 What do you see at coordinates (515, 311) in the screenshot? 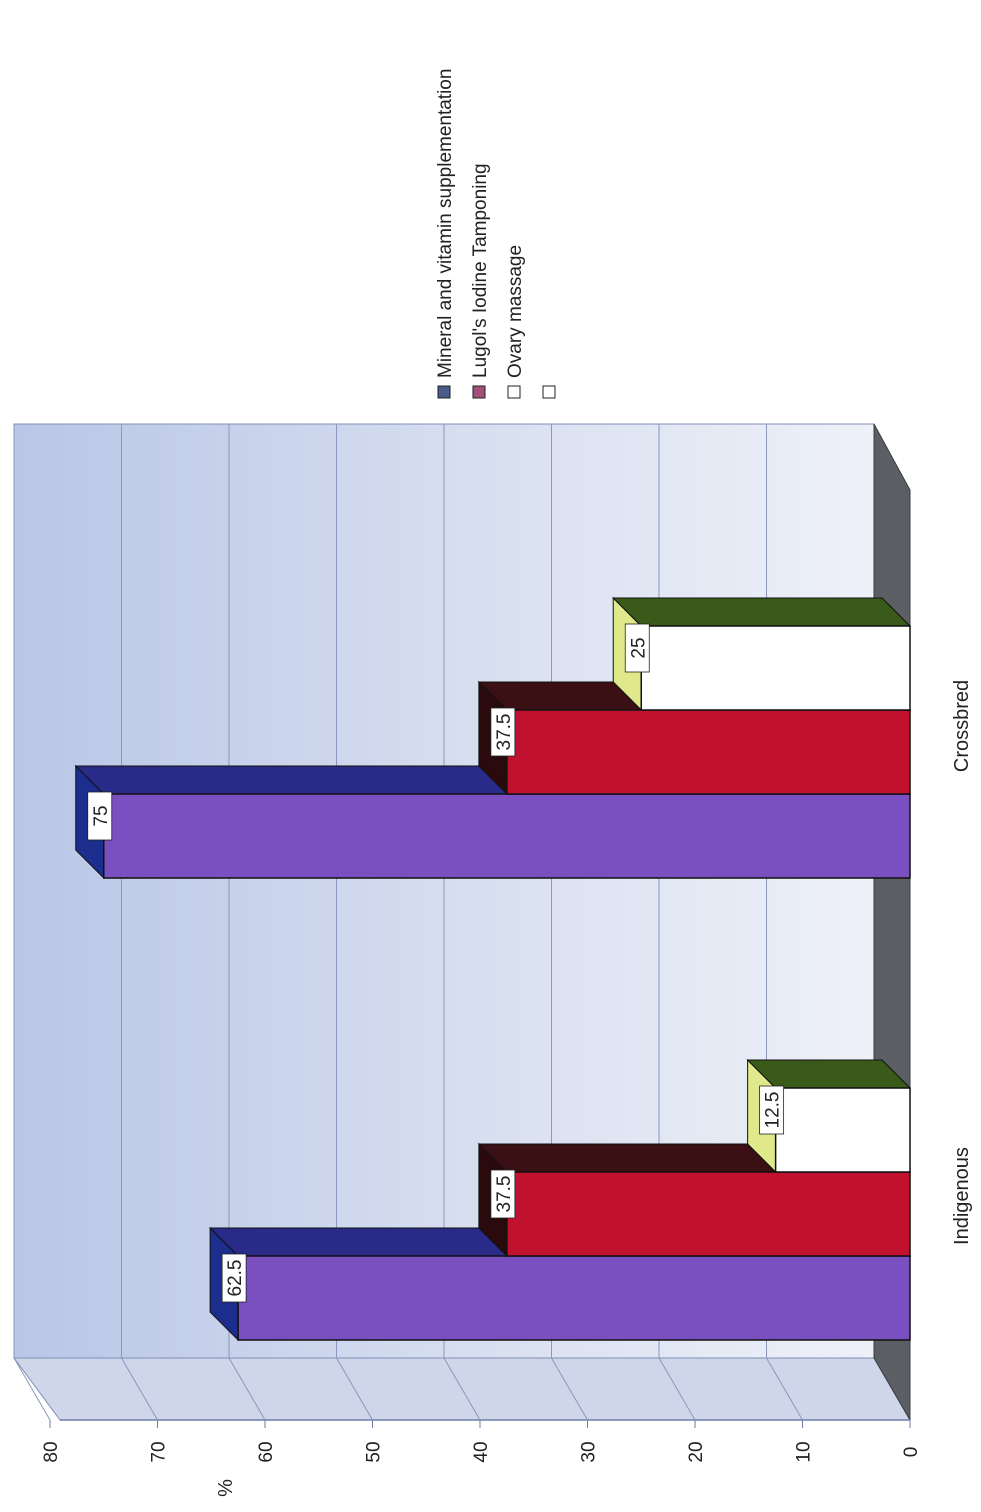
I see `legend-label: Ovary massage` at bounding box center [515, 311].